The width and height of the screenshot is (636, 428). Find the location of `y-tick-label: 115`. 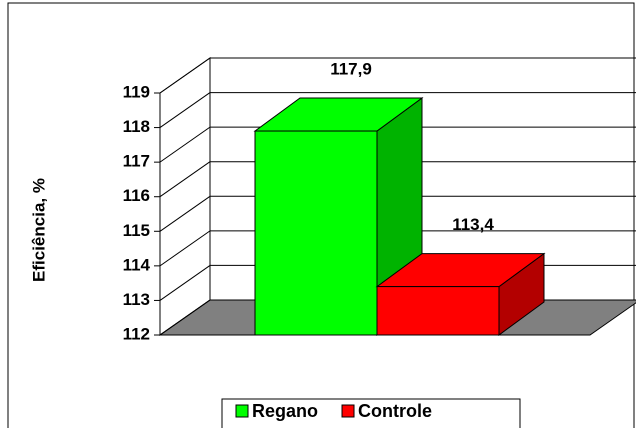

y-tick-label: 115 is located at coordinates (136, 230).